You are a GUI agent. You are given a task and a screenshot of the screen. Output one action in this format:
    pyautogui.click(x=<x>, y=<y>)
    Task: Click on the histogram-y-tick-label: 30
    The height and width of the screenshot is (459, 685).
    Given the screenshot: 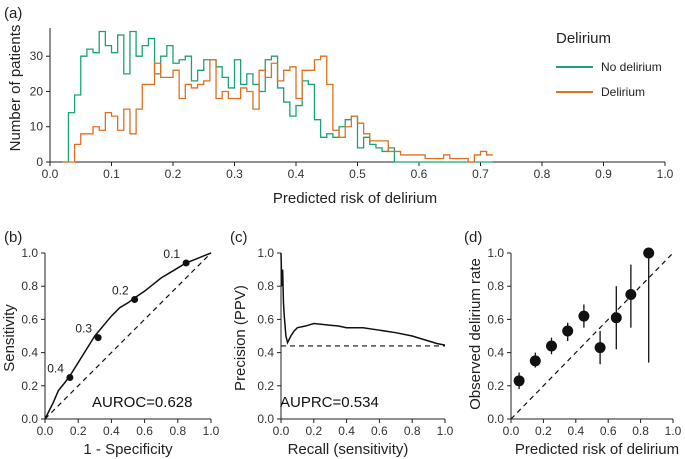 What is the action you would take?
    pyautogui.click(x=37, y=56)
    